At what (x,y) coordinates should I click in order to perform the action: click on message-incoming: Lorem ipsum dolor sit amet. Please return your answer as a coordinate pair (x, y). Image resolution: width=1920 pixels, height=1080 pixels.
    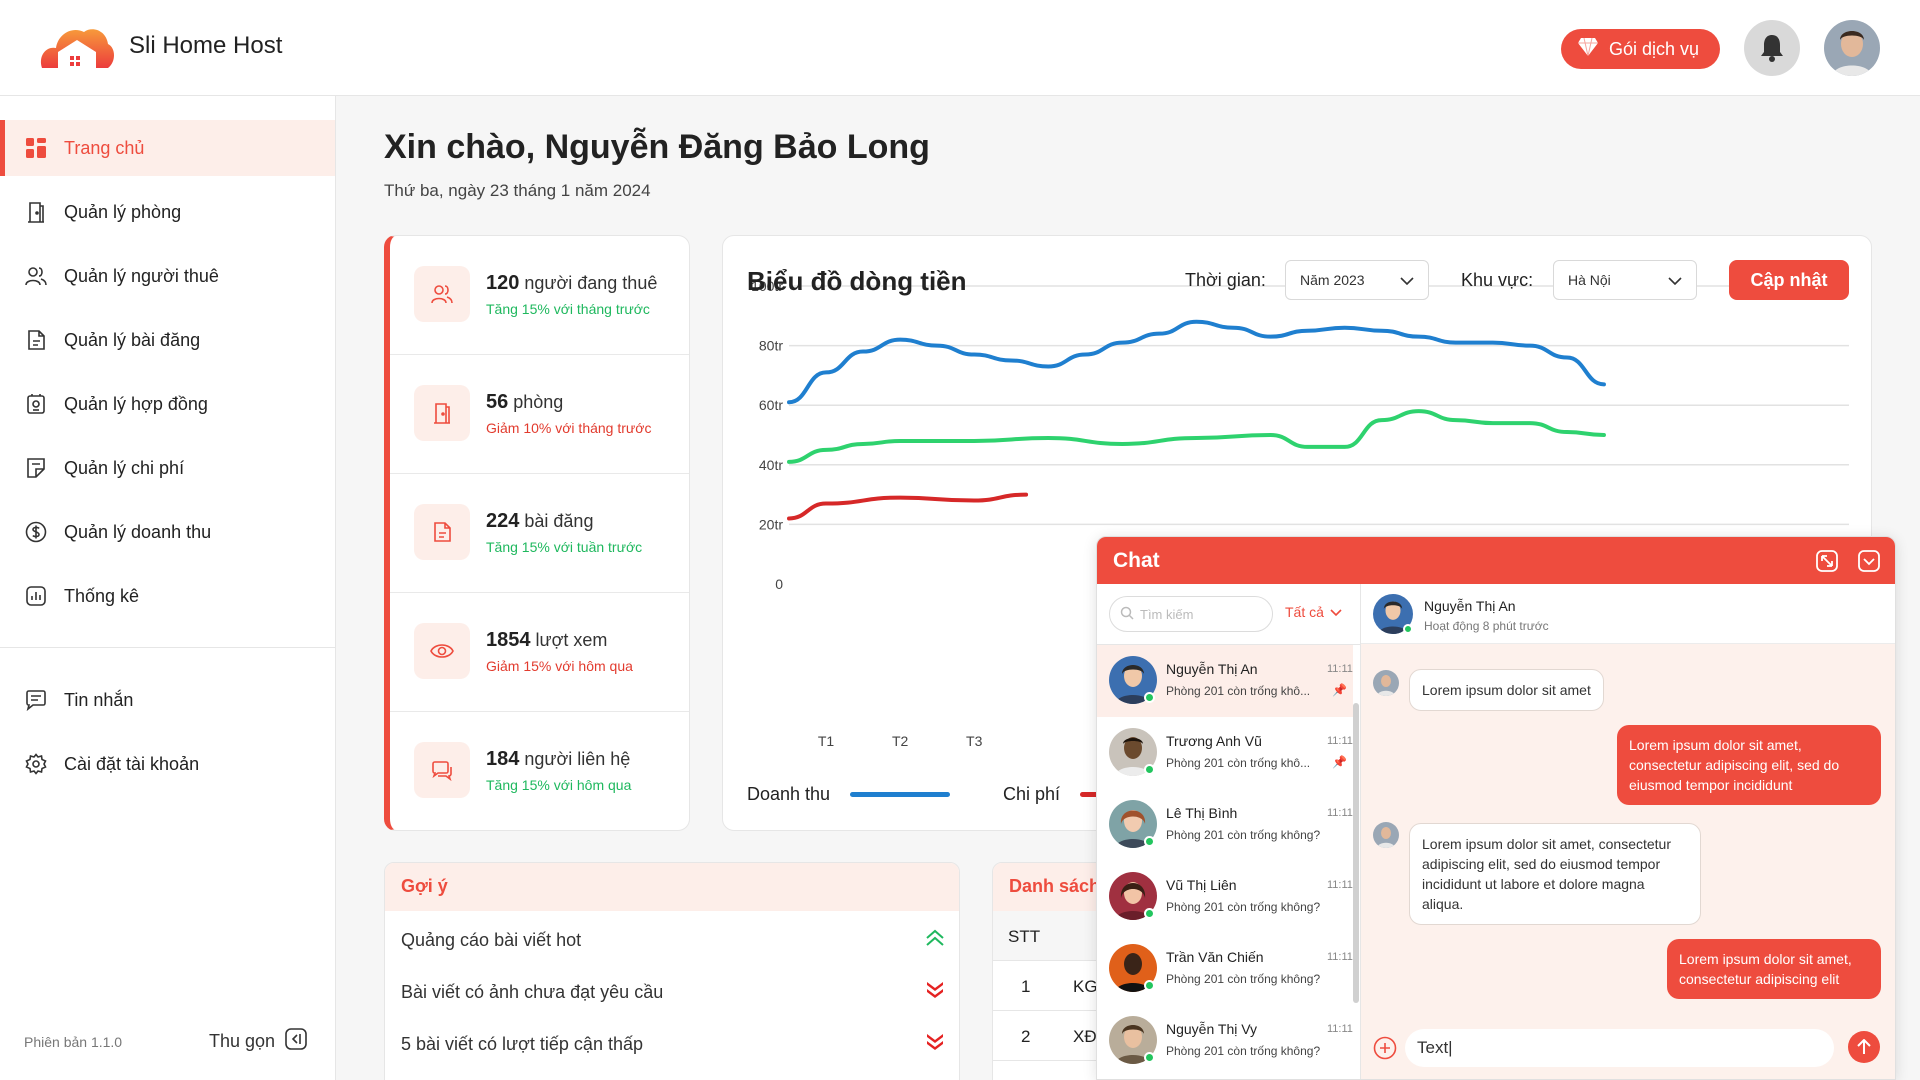
    Looking at the image, I should click on (1506, 690).